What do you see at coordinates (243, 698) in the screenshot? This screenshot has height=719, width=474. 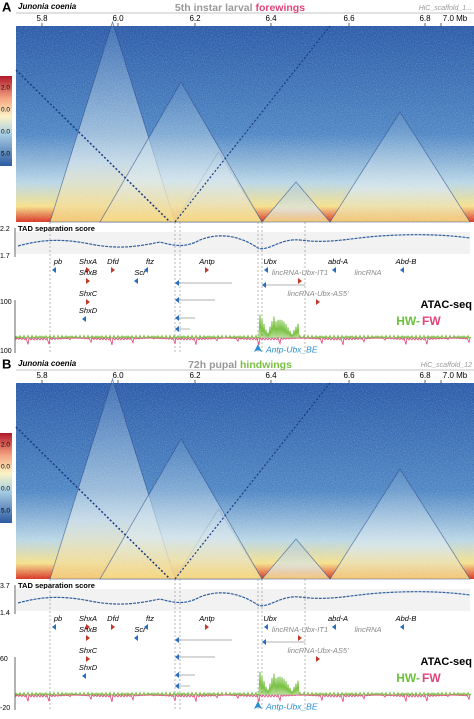 I see `atac-fw-track` at bounding box center [243, 698].